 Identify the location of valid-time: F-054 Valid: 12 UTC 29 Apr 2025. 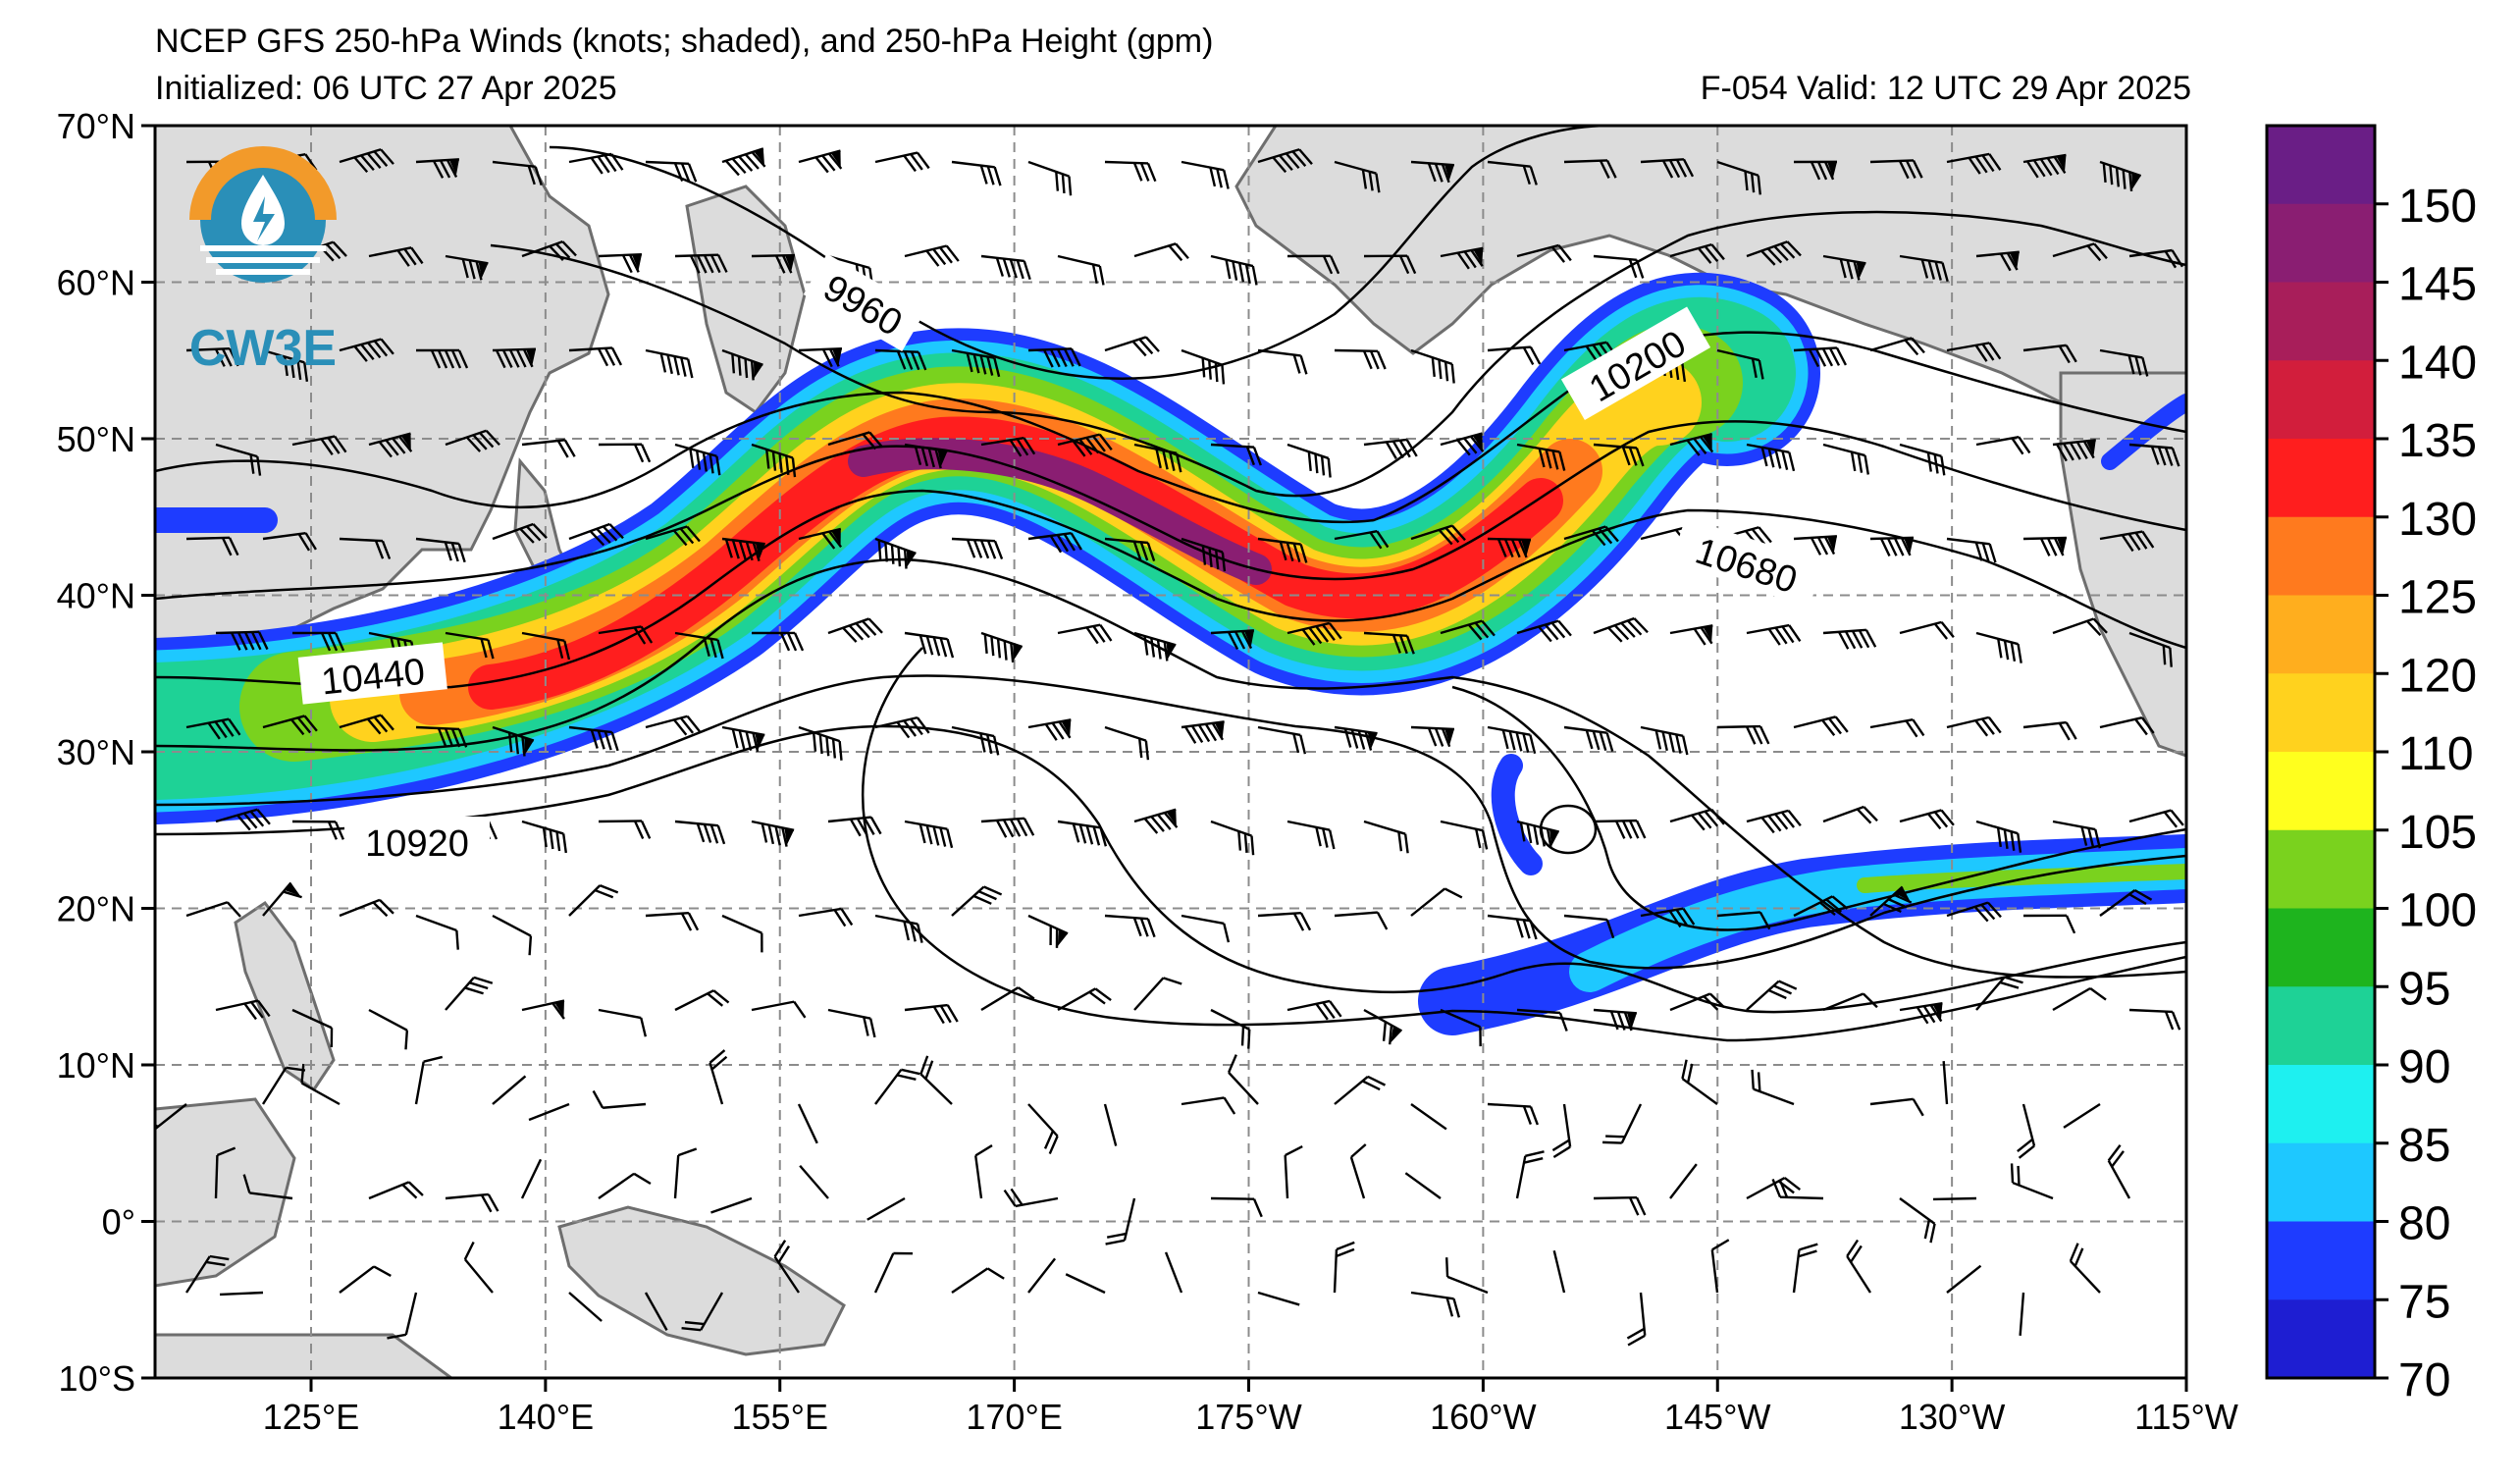
(1945, 89).